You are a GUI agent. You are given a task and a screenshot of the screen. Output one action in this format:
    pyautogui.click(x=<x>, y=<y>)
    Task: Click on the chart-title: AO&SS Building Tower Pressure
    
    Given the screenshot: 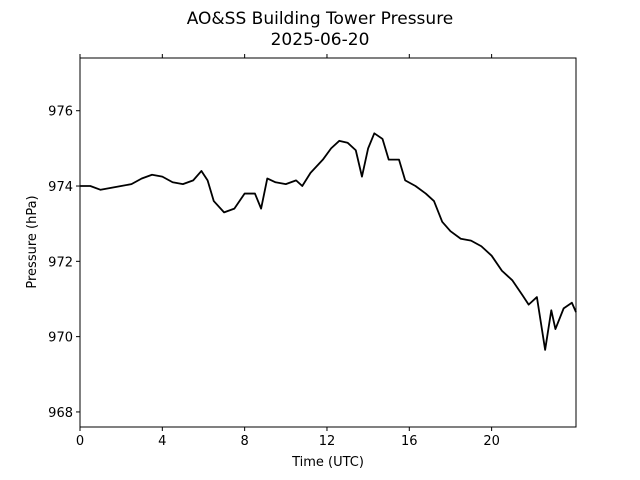 What is the action you would take?
    pyautogui.click(x=320, y=19)
    